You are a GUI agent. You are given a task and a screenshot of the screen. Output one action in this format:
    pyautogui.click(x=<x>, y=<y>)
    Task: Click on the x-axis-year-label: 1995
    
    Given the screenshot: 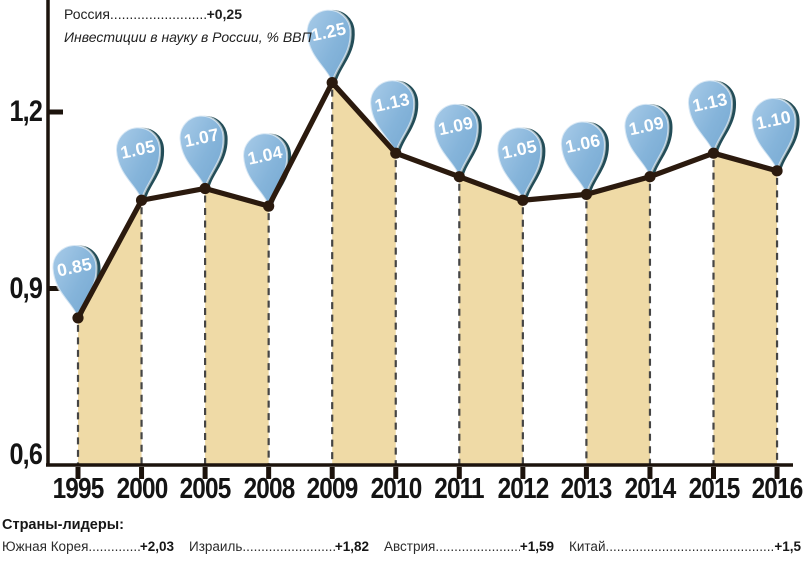 What is the action you would take?
    pyautogui.click(x=78, y=489)
    